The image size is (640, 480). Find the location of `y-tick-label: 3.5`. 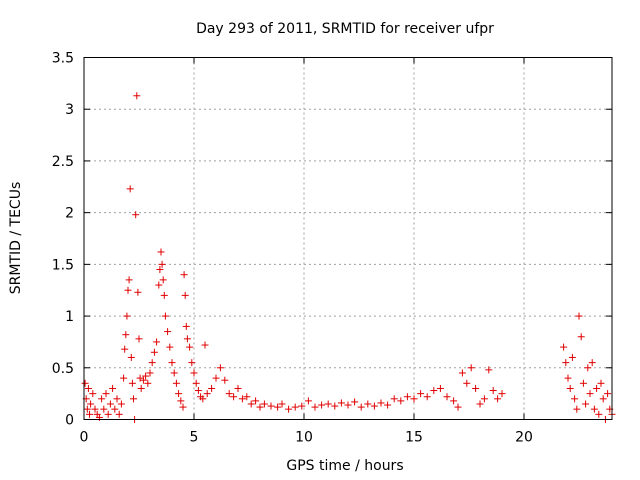

y-tick-label: 3.5 is located at coordinates (63, 59).